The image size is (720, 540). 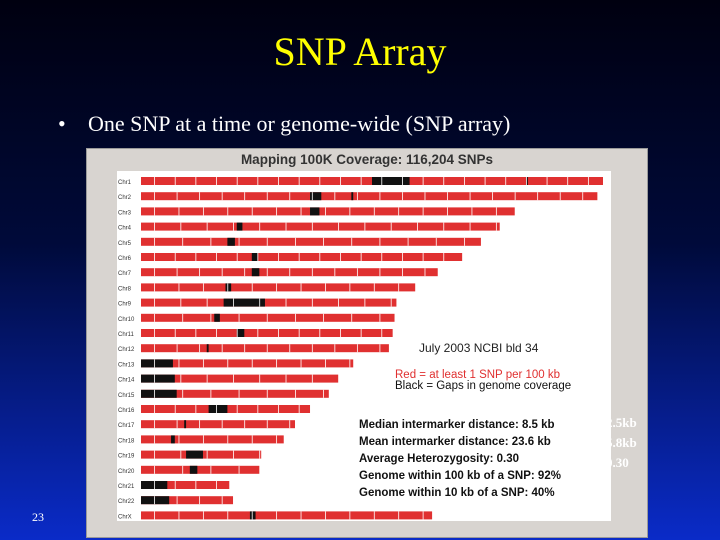 I want to click on chromosome-label: Chr16, so click(x=126, y=411).